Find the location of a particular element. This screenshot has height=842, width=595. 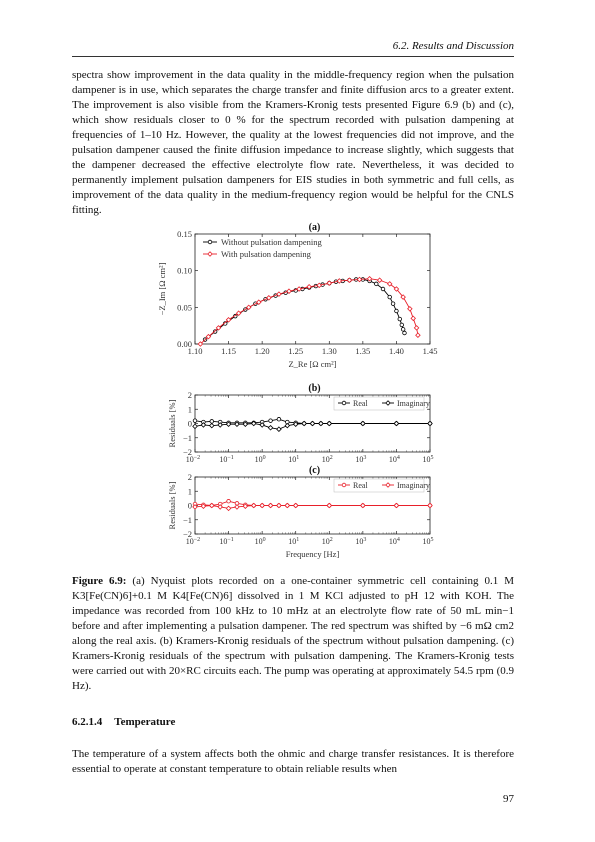

y-tick-label: 0.05 is located at coordinates (184, 307).